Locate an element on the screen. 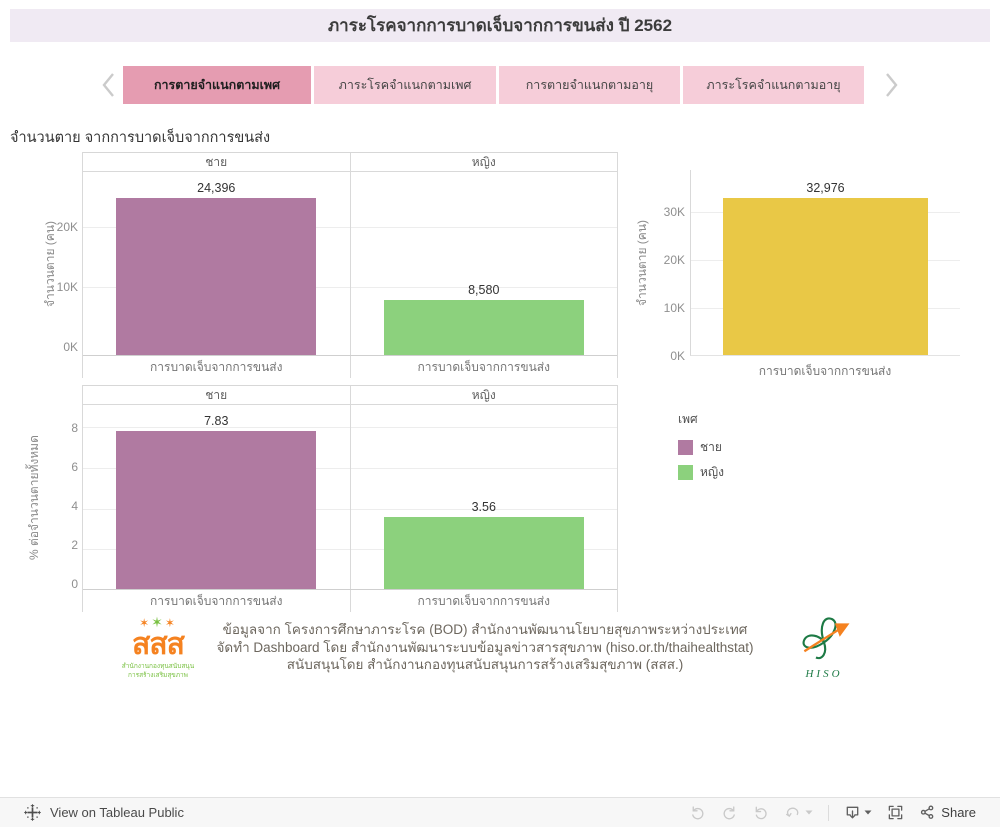  fullscreen-button is located at coordinates (895, 812).